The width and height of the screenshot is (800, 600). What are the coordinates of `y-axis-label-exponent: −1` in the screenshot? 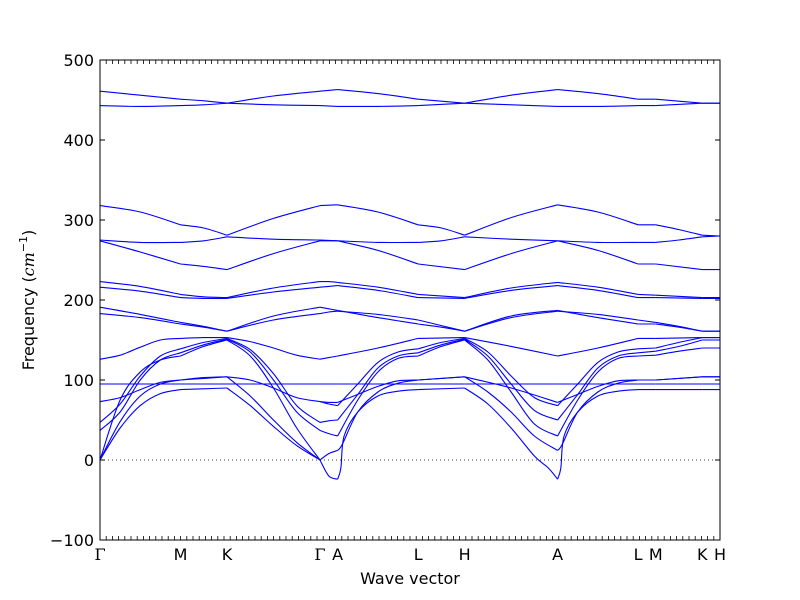 It's located at (23, 244).